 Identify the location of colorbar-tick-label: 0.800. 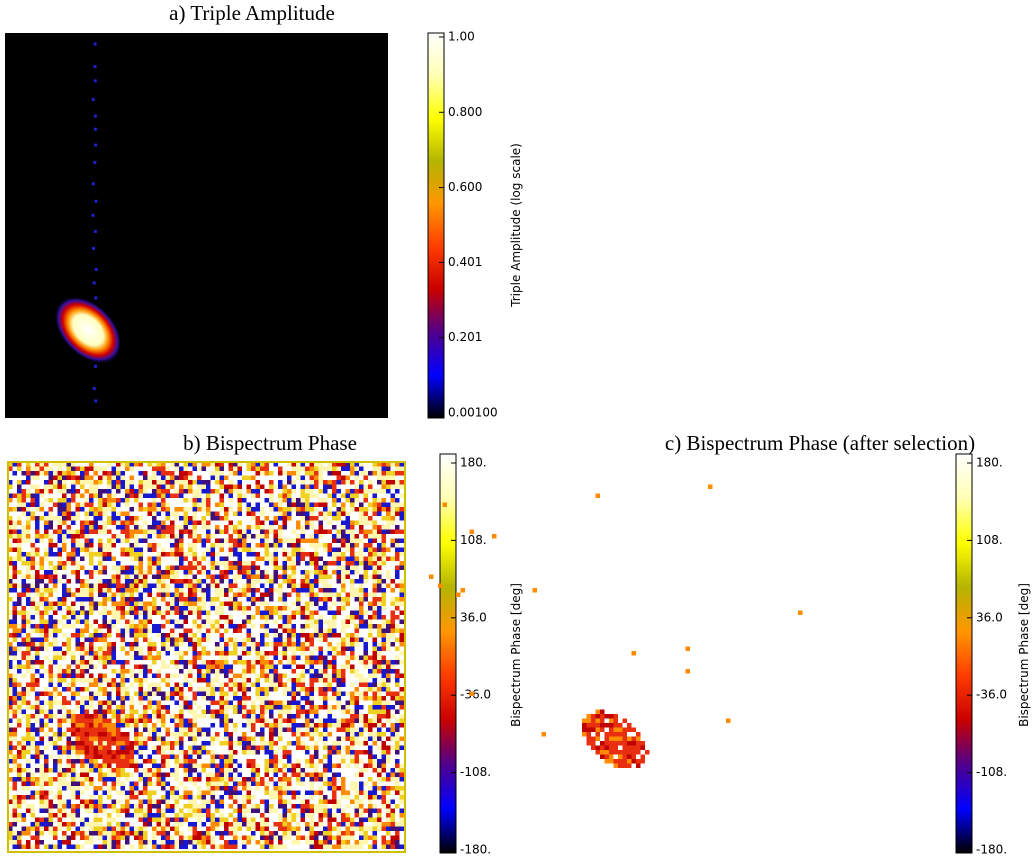
(465, 112).